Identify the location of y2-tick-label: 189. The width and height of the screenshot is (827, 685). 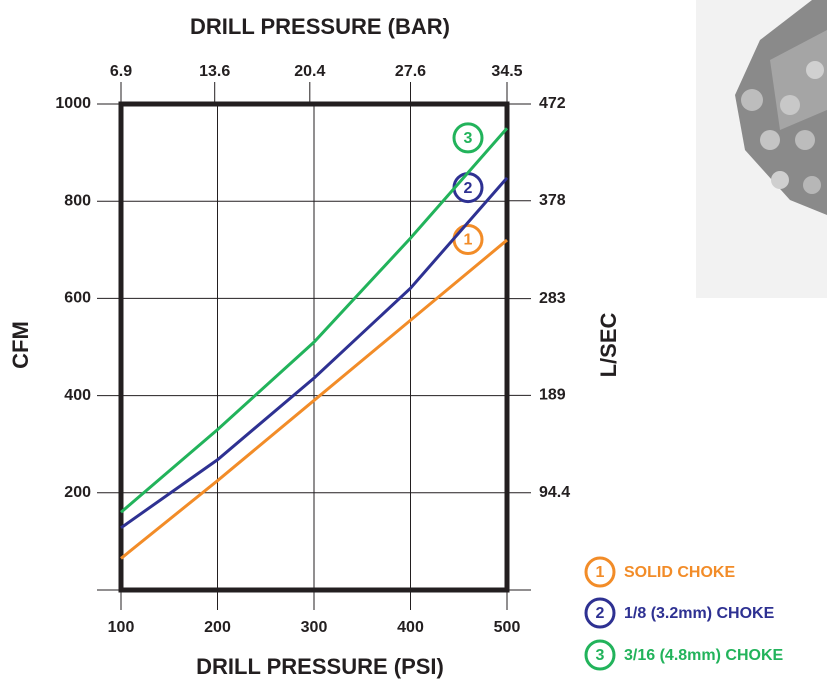
(552, 395).